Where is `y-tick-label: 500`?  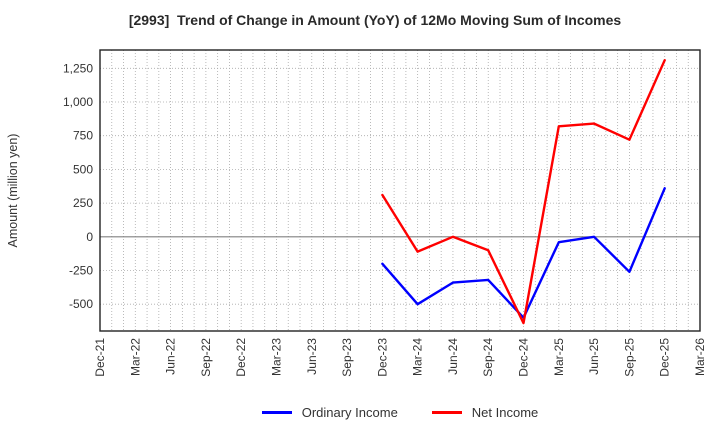
y-tick-label: 500 is located at coordinates (83, 169).